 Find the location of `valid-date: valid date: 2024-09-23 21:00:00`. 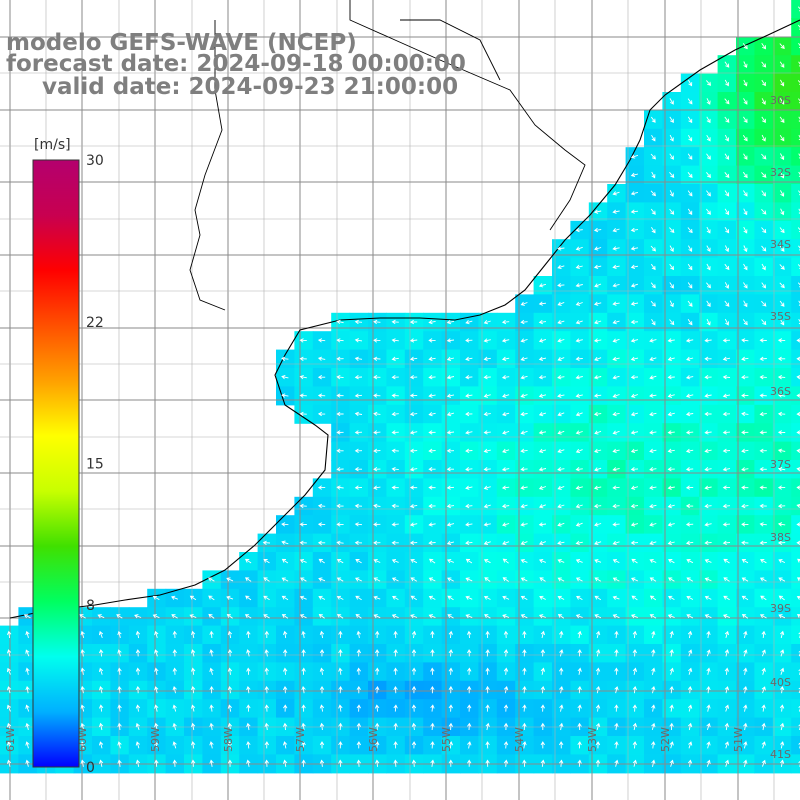

valid-date: valid date: 2024-09-23 21:00:00 is located at coordinates (250, 87).